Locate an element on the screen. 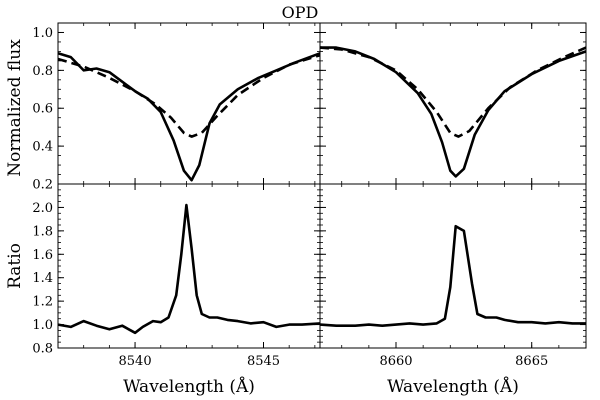  x-tick-label: 8545 is located at coordinates (263, 361).